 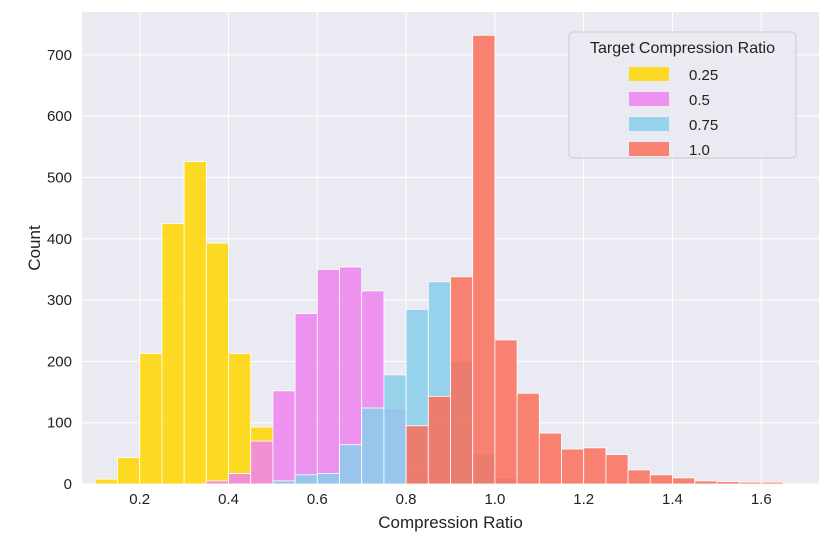 I want to click on y-axis-label: Count, so click(x=34, y=248).